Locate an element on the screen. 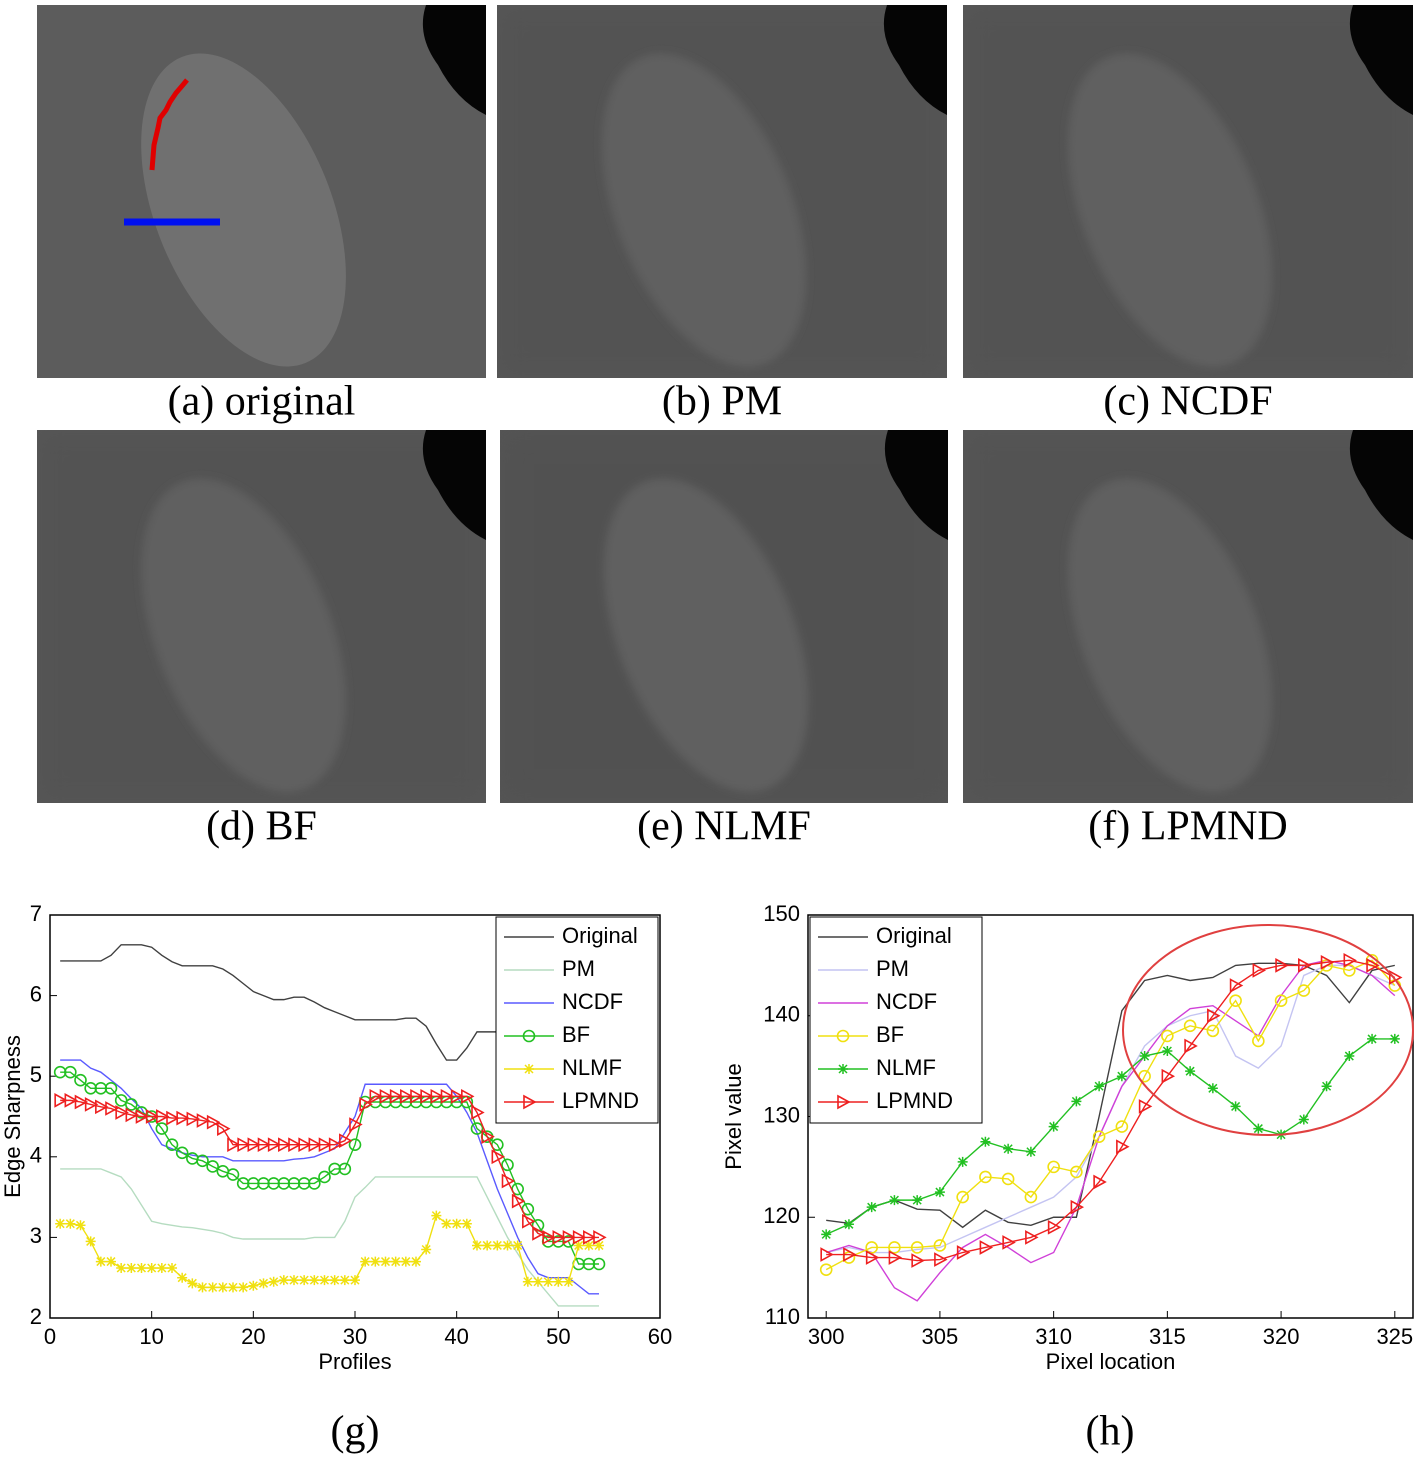 The height and width of the screenshot is (1464, 1418). highlight-ellipse is located at coordinates (1268, 1030).